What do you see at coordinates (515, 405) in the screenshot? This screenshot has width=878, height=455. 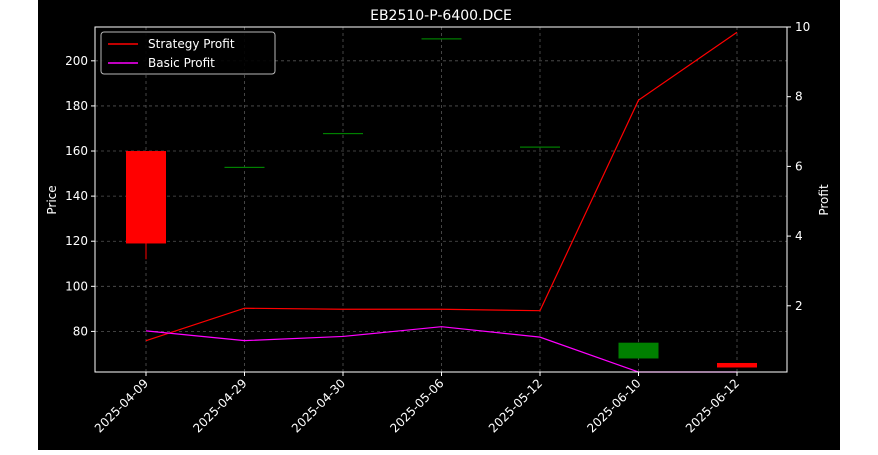 I see `x-tick-label: 2025-05-12` at bounding box center [515, 405].